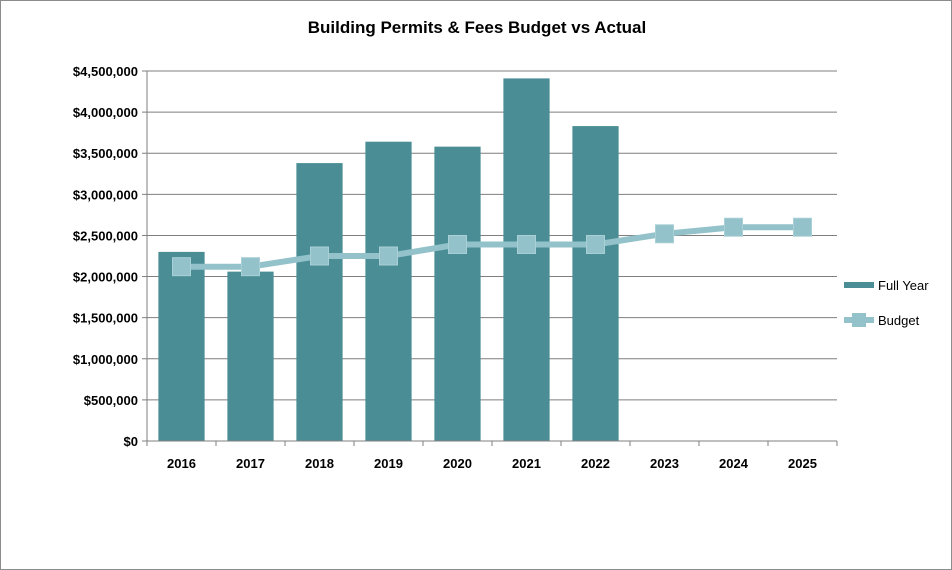  Describe the element at coordinates (899, 320) in the screenshot. I see `legend-budget-label: Budget` at that location.